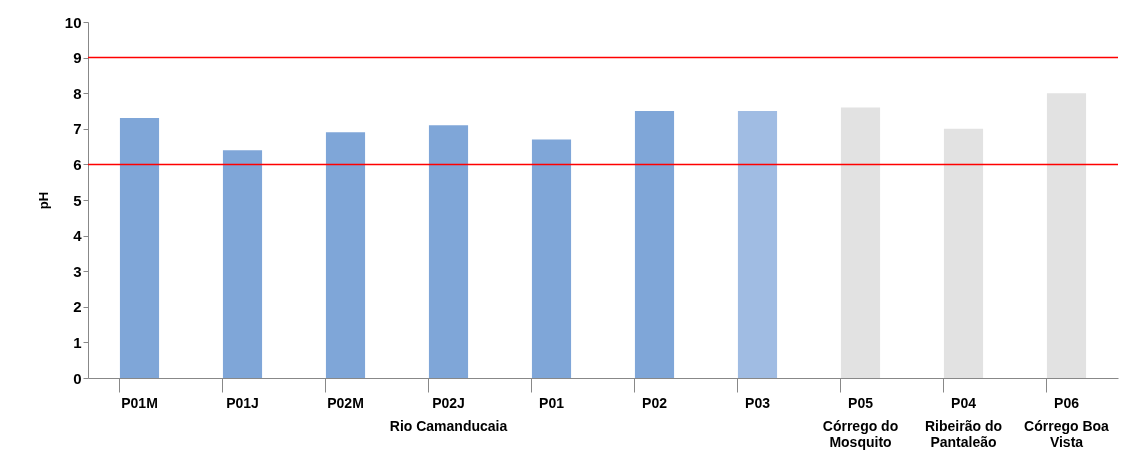 The width and height of the screenshot is (1129, 460). What do you see at coordinates (552, 402) in the screenshot?
I see `x-tick-label: P01` at bounding box center [552, 402].